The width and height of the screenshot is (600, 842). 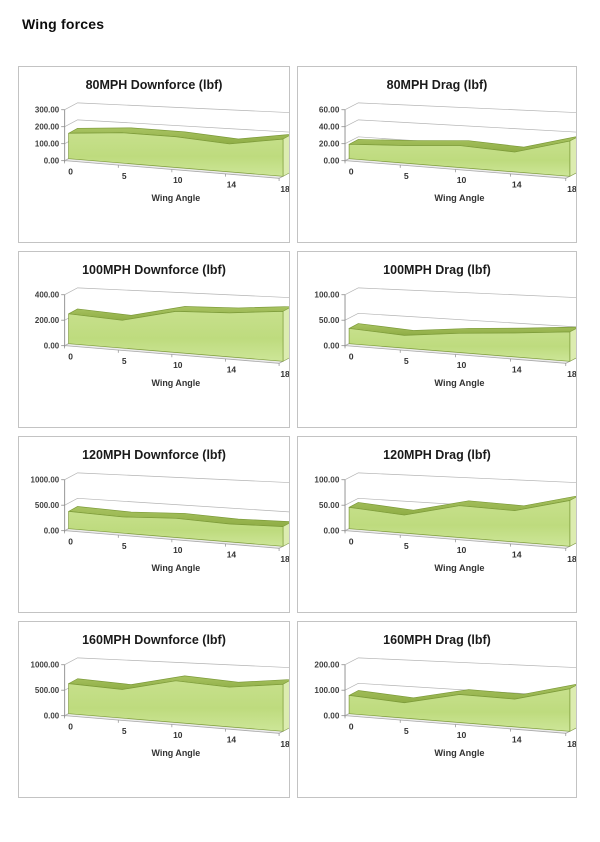 What do you see at coordinates (47, 295) in the screenshot?
I see `svg-text: 400.00` at bounding box center [47, 295].